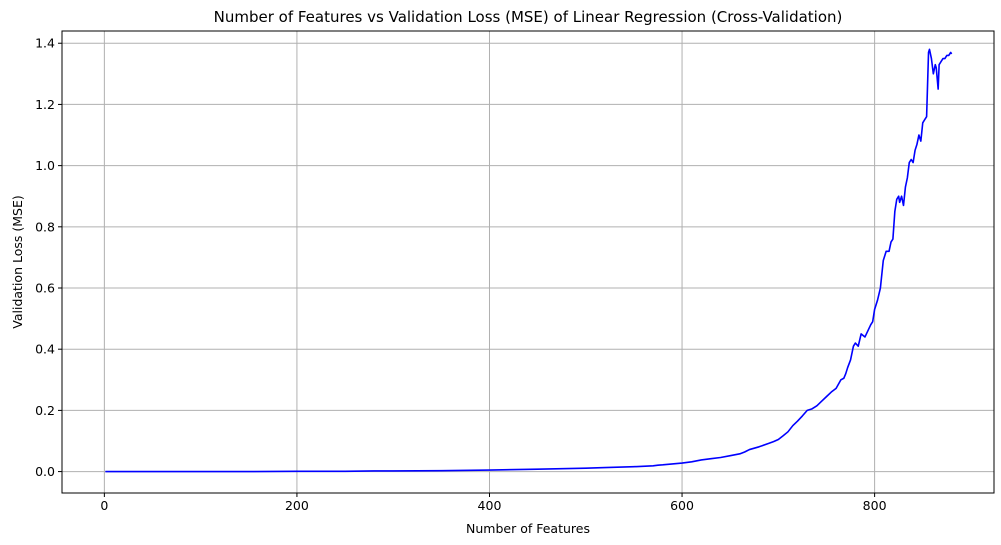 The width and height of the screenshot is (1001, 545). What do you see at coordinates (682, 505) in the screenshot?
I see `x-tick-label: 600` at bounding box center [682, 505].